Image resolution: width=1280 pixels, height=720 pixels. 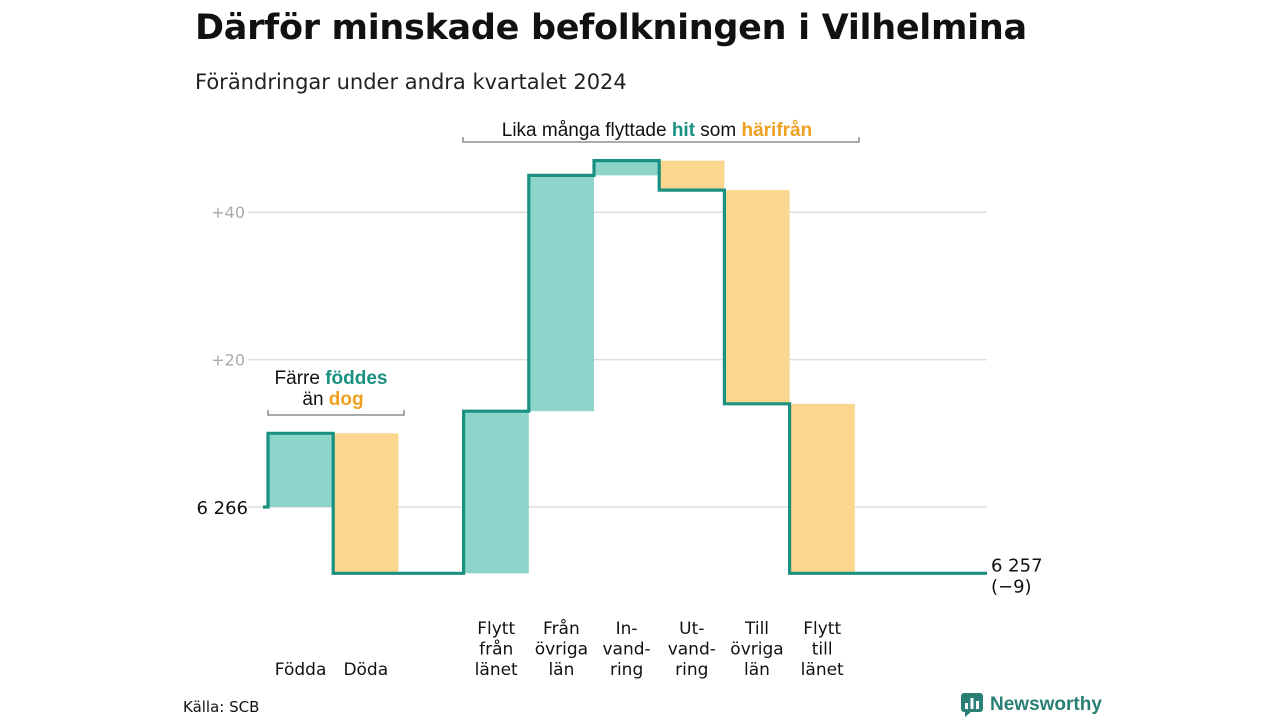 I want to click on source-note: Källa: SCB, so click(x=221, y=707).